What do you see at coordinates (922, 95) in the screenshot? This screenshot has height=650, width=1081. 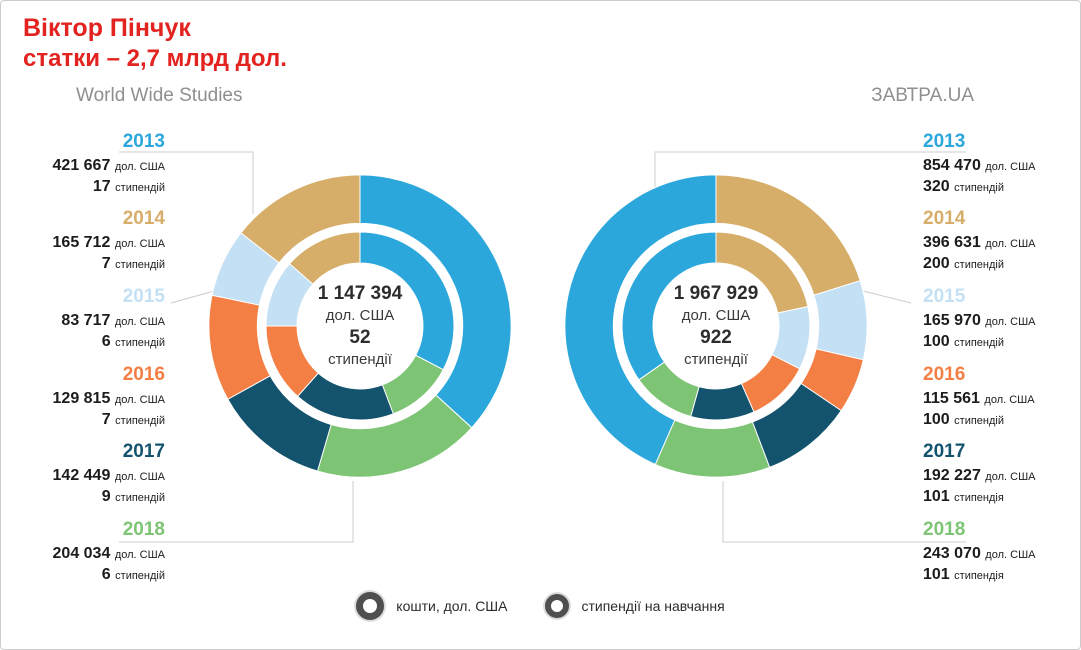 I see `program-title-zavtra: ЗАВТРА.UA` at bounding box center [922, 95].